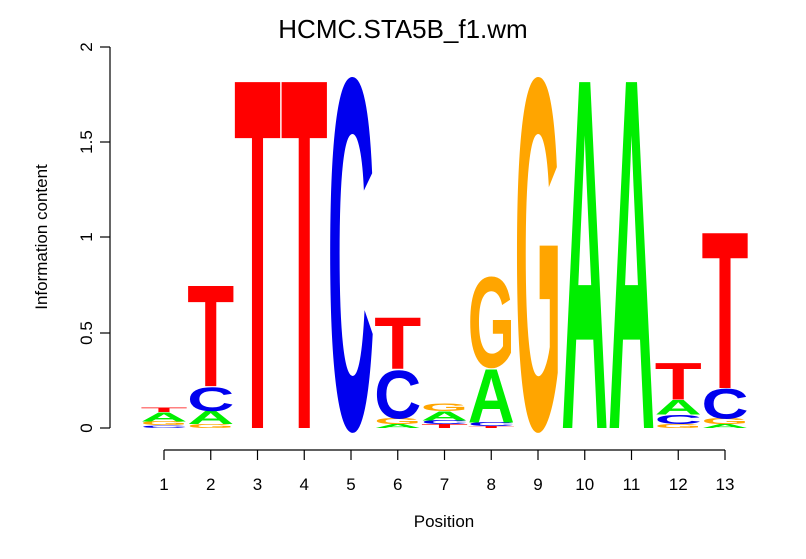 This screenshot has height=559, width=806. Describe the element at coordinates (537, 484) in the screenshot. I see `x-tick-label: 9` at that location.